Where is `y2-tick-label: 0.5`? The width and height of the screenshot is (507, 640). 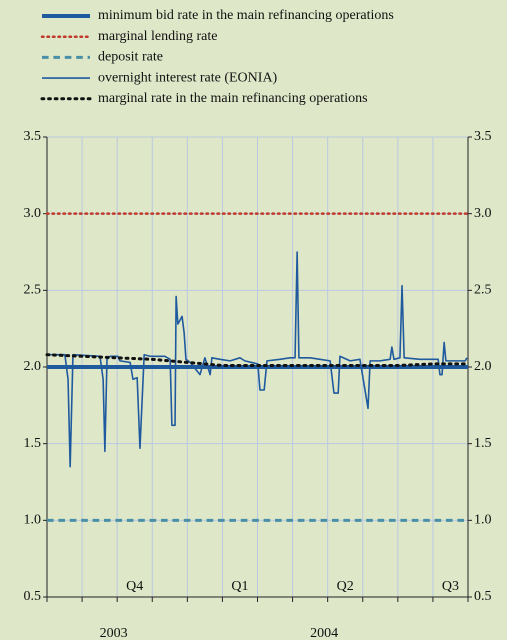 y2-tick-label: 0.5 is located at coordinates (483, 596).